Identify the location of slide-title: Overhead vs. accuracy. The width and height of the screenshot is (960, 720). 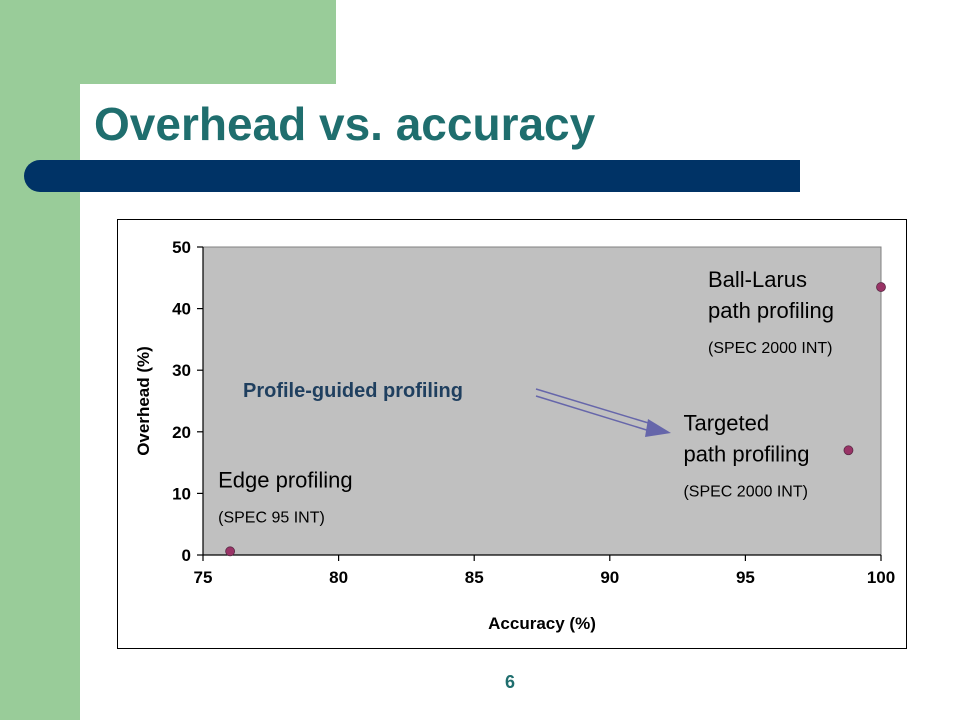
(345, 124).